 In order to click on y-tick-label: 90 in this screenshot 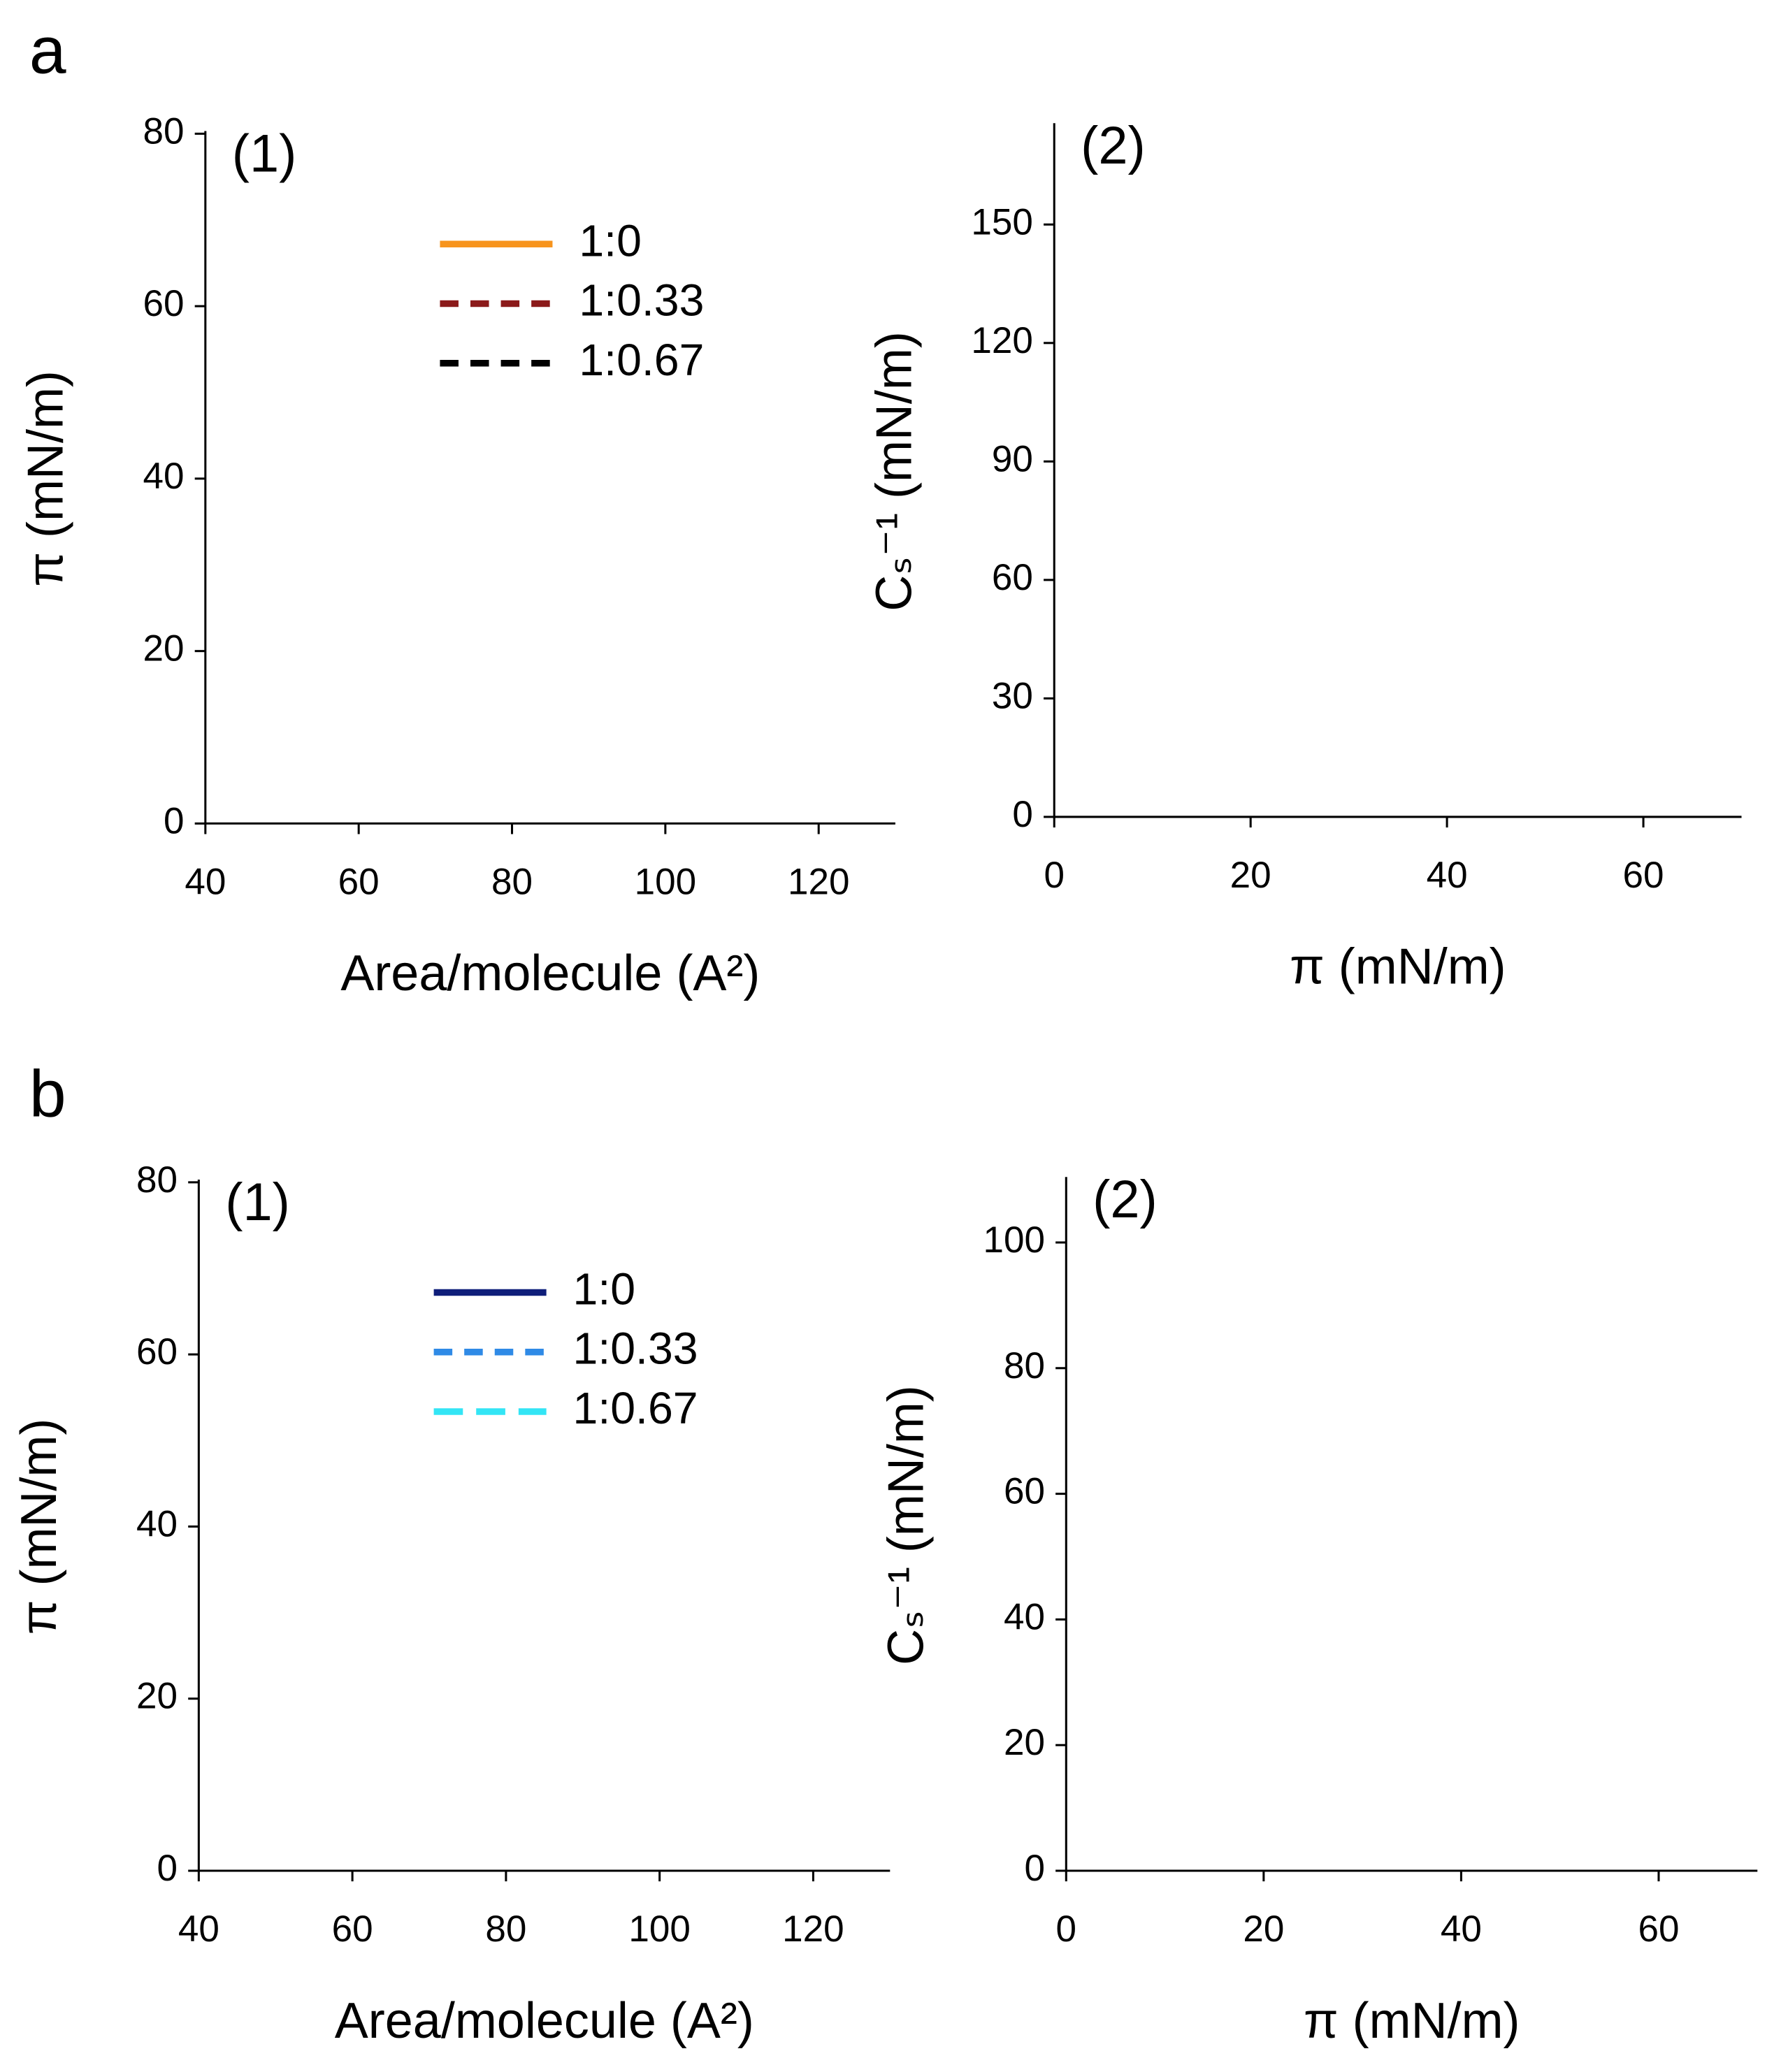, I will do `click(1012, 459)`.